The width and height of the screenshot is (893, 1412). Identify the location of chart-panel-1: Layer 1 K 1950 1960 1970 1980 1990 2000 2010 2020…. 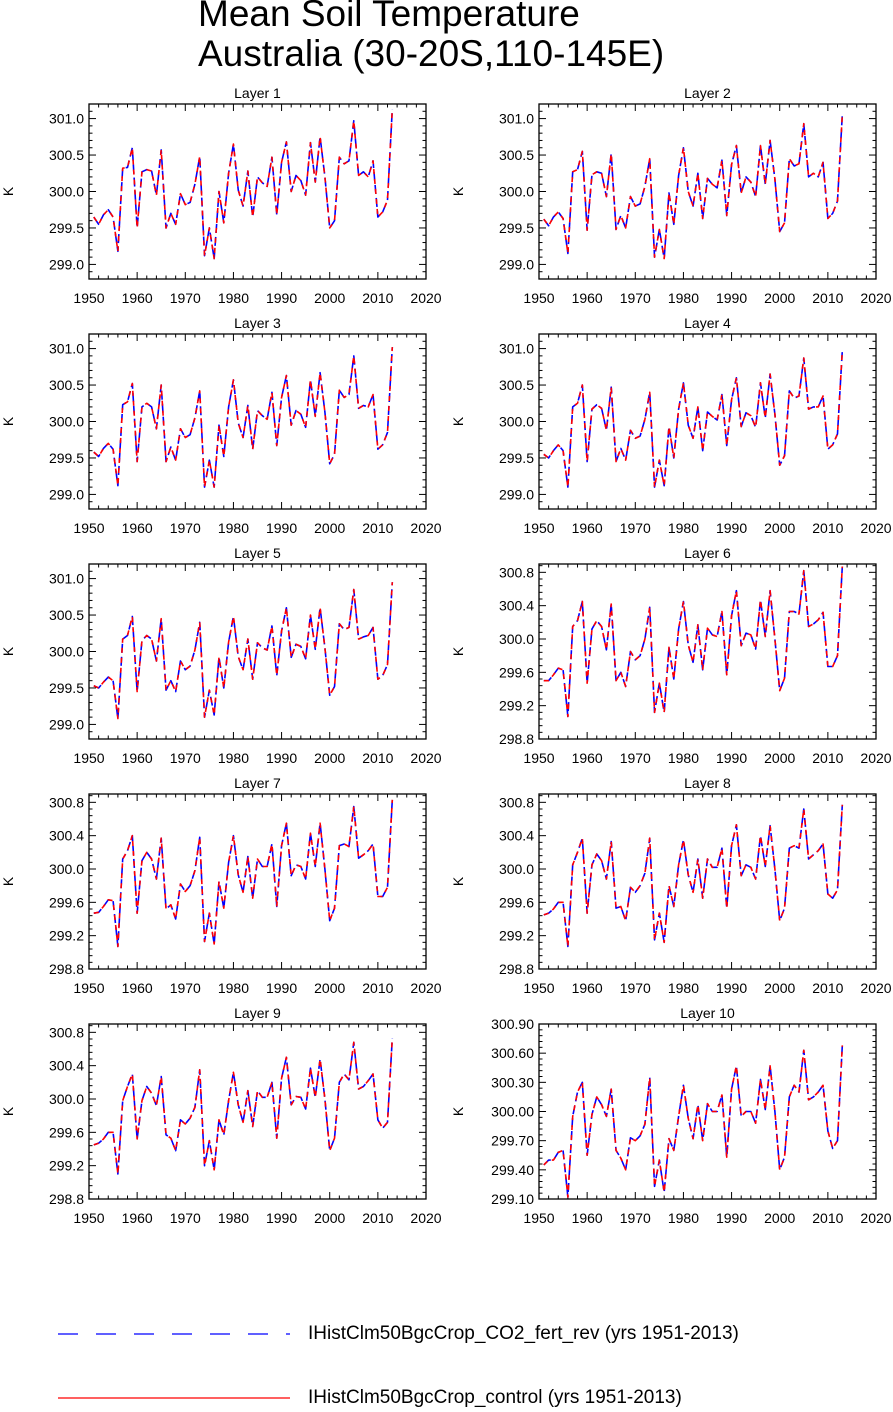
(221, 195).